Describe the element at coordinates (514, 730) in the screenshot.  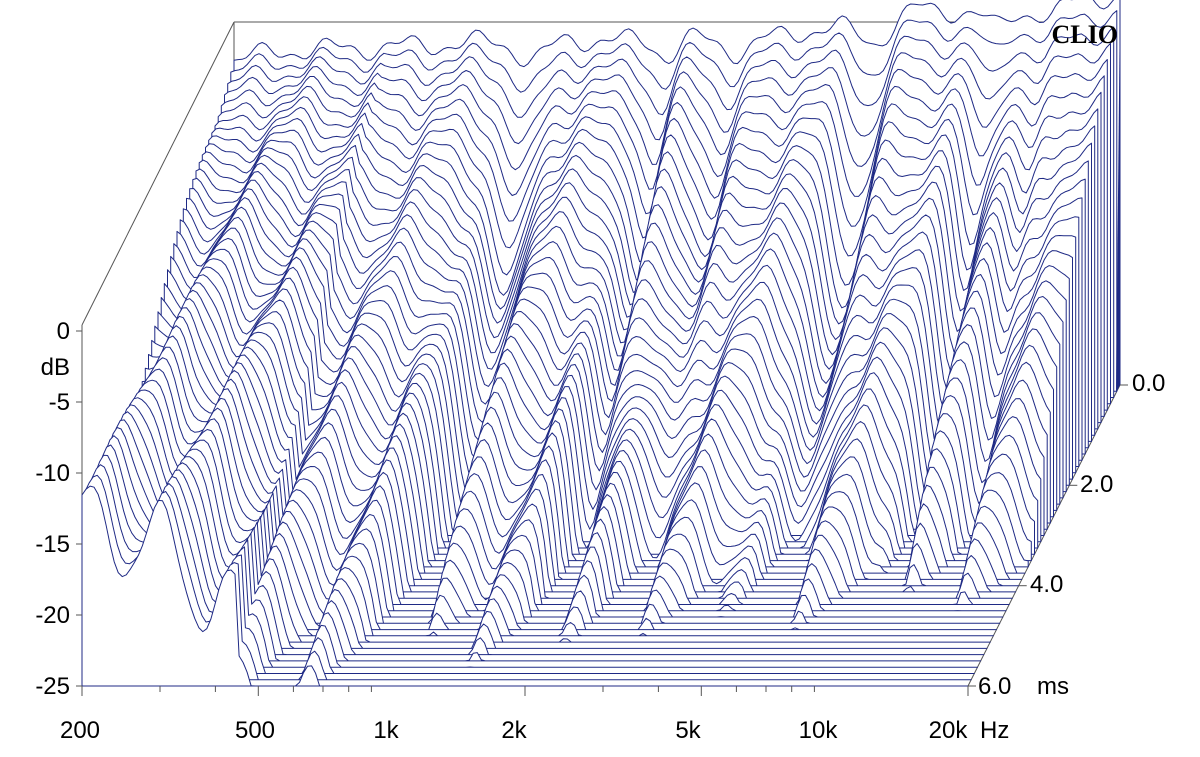
I see `x-tick-label-2k: 2k` at that location.